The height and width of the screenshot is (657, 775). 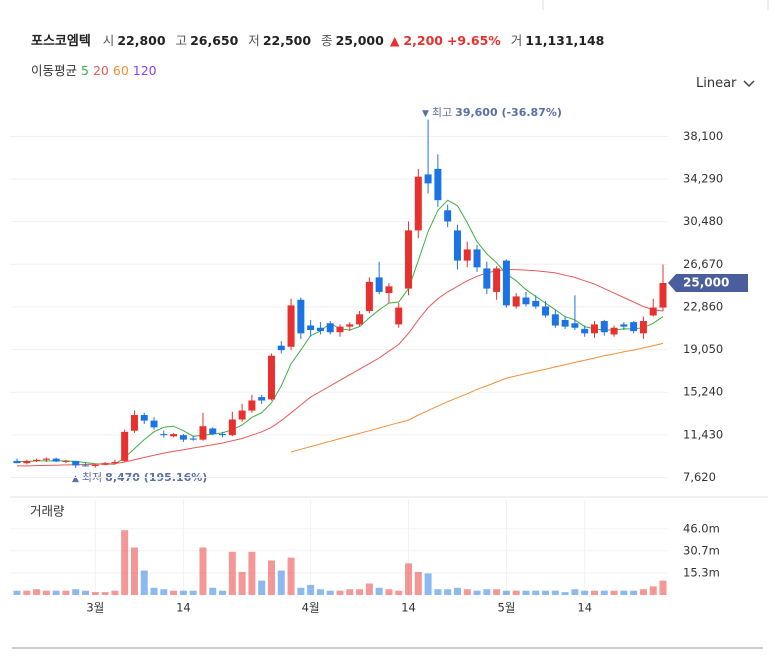 What do you see at coordinates (473, 40) in the screenshot?
I see `change-pct: +9.65%` at bounding box center [473, 40].